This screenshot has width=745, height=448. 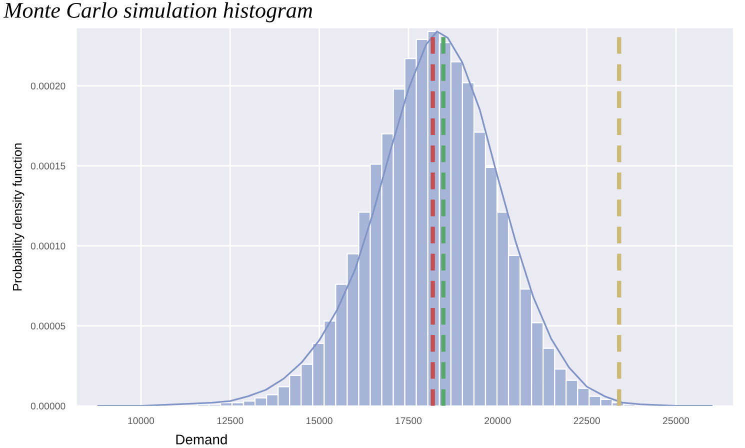 What do you see at coordinates (48, 86) in the screenshot?
I see `y-tick-label: 0.00020` at bounding box center [48, 86].